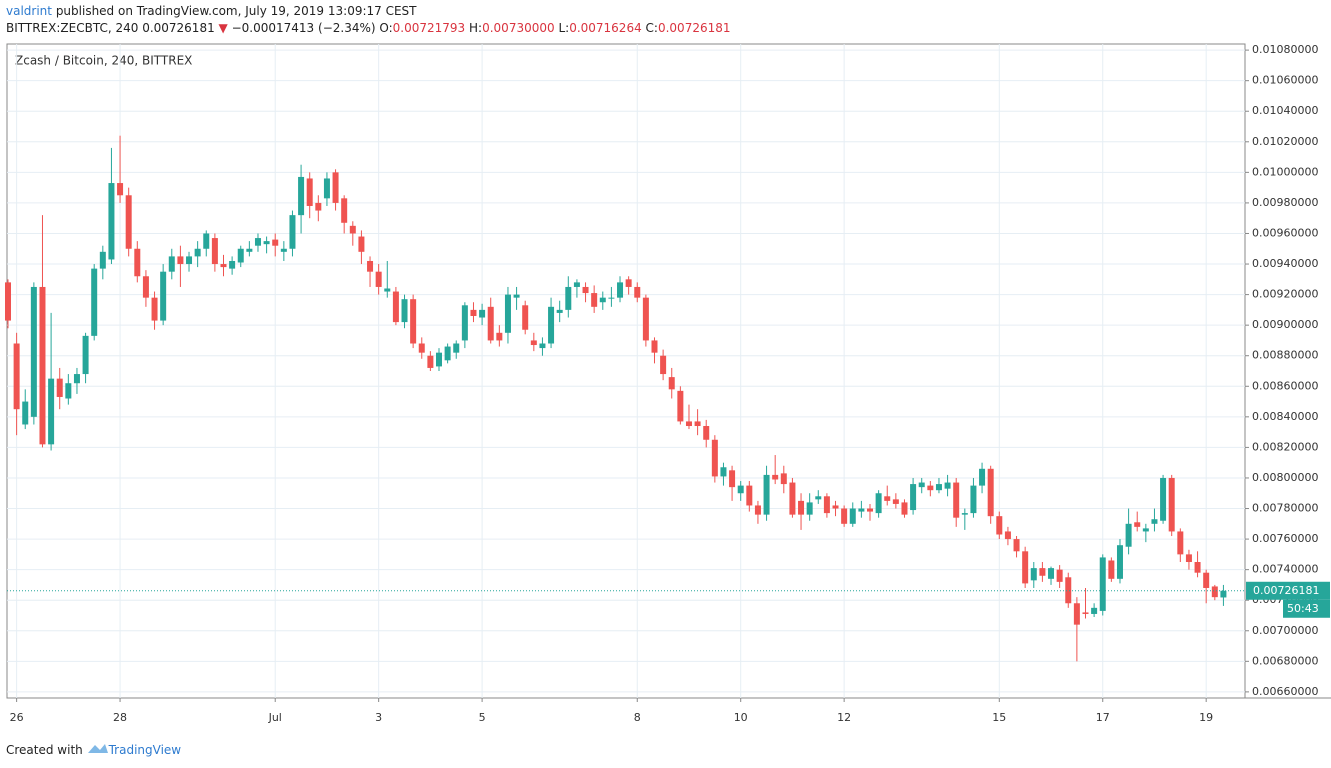  Describe the element at coordinates (1303, 608) in the screenshot. I see `countdown-text: 50:43` at that location.